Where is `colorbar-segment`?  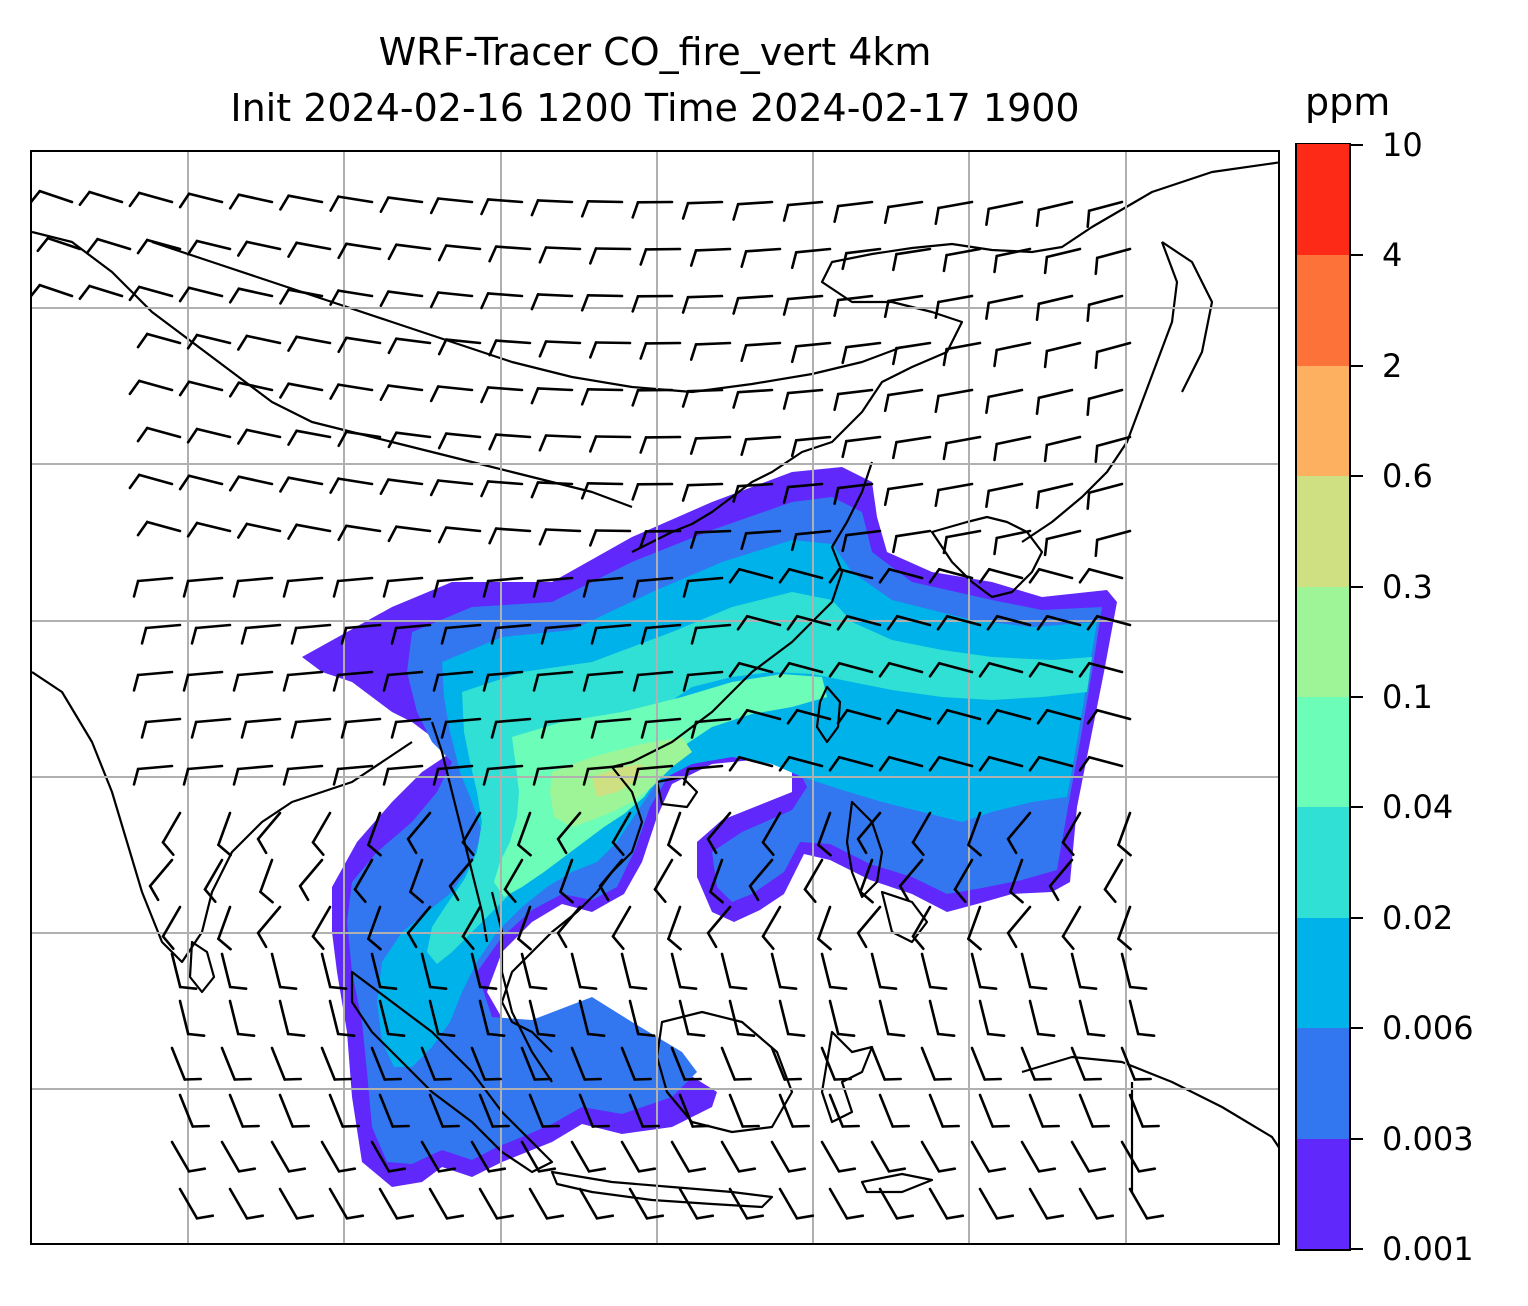 colorbar-segment is located at coordinates (1323, 421).